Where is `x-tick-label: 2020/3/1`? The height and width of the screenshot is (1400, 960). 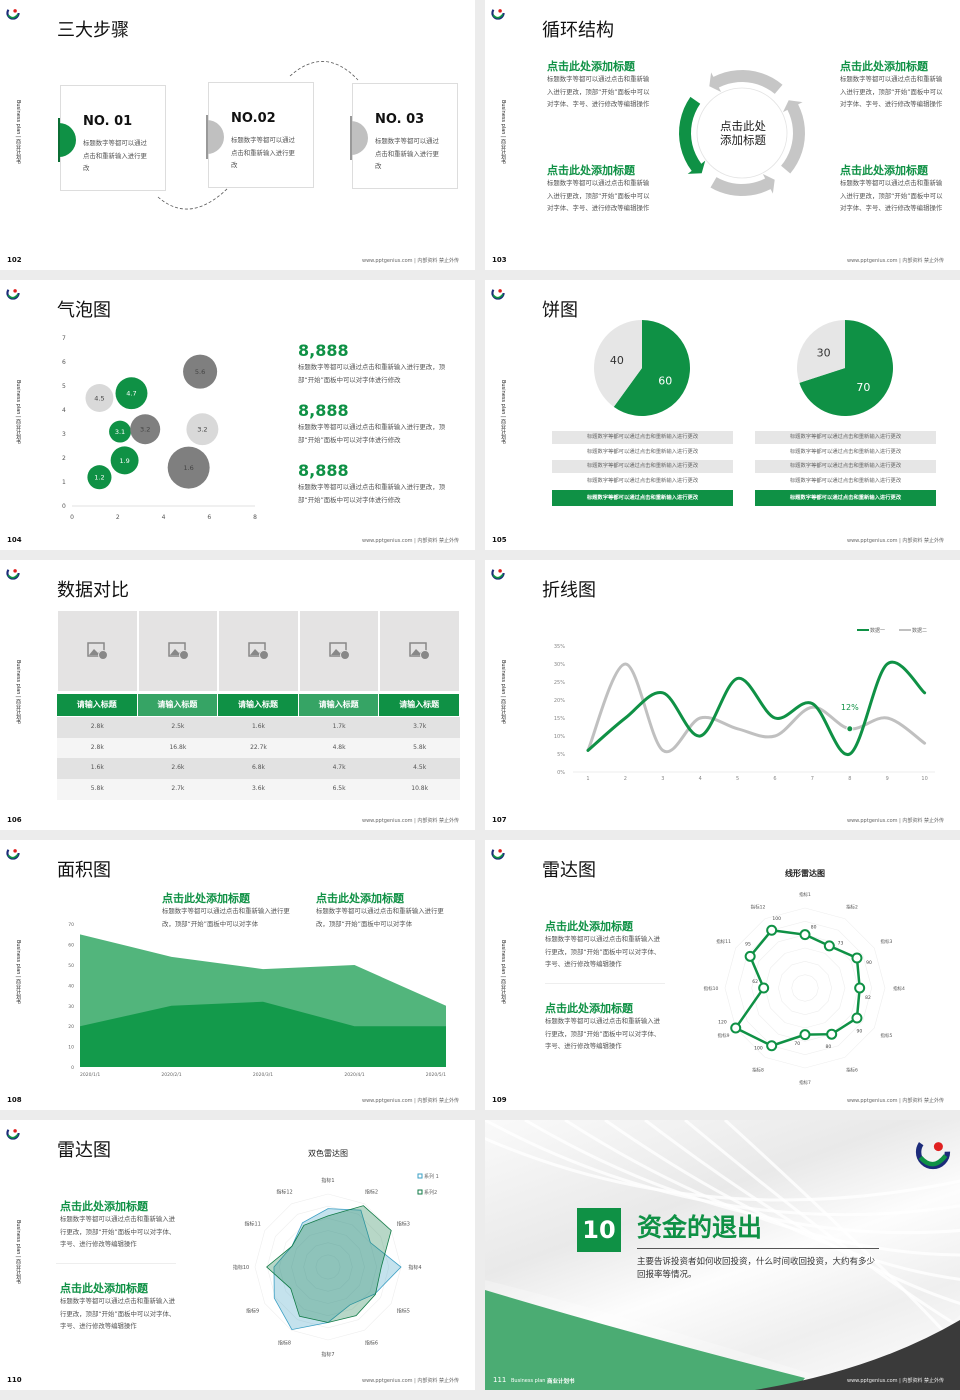
x-tick-label: 2020/3/1 is located at coordinates (263, 1075).